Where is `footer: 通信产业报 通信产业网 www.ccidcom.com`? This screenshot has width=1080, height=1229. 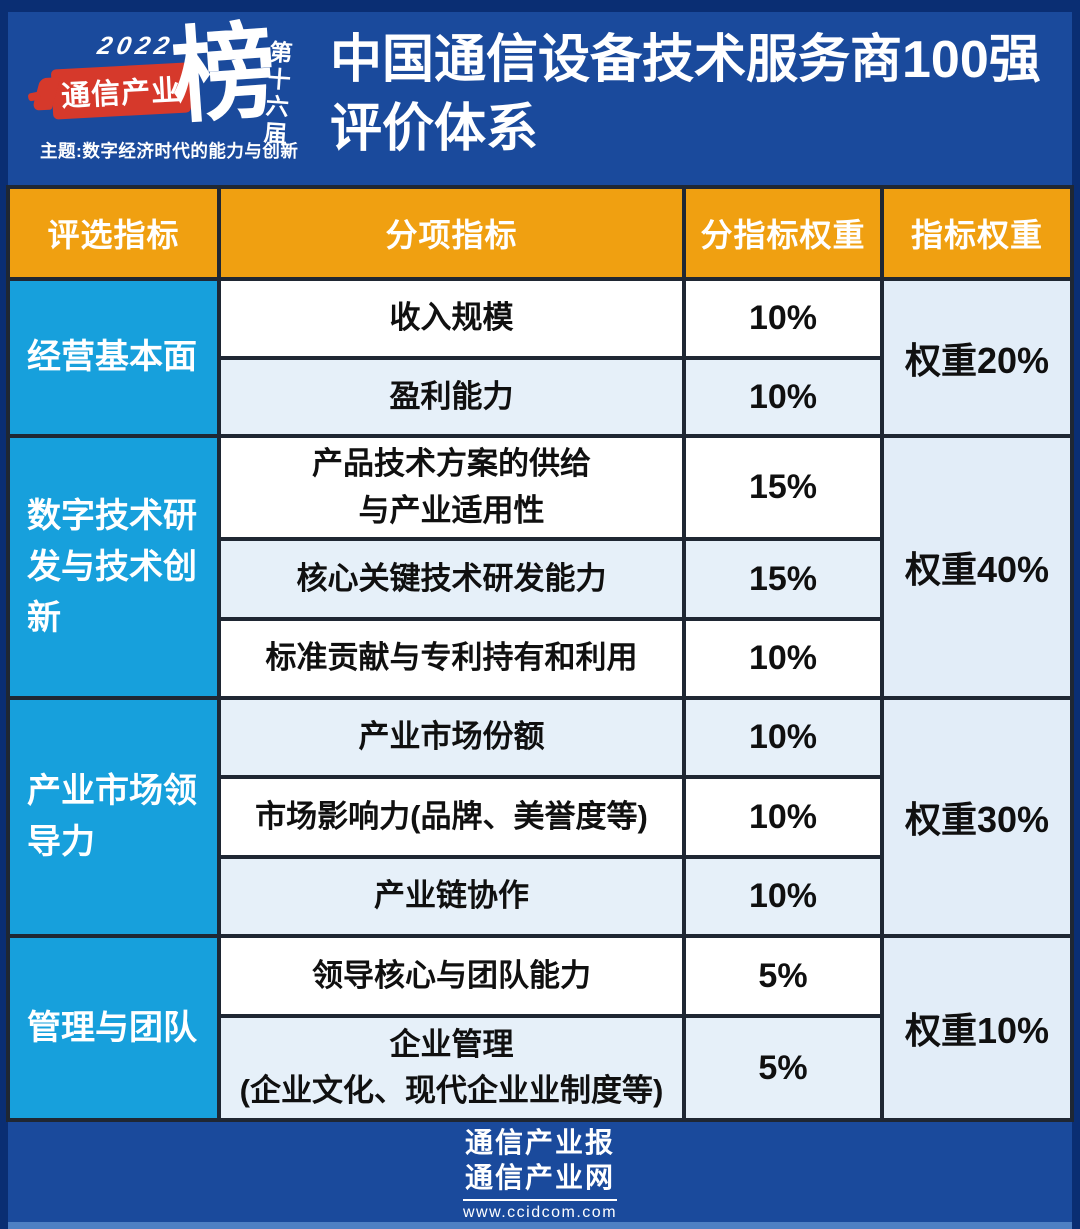 footer: 通信产业报 通信产业网 www.ccidcom.com is located at coordinates (540, 1174).